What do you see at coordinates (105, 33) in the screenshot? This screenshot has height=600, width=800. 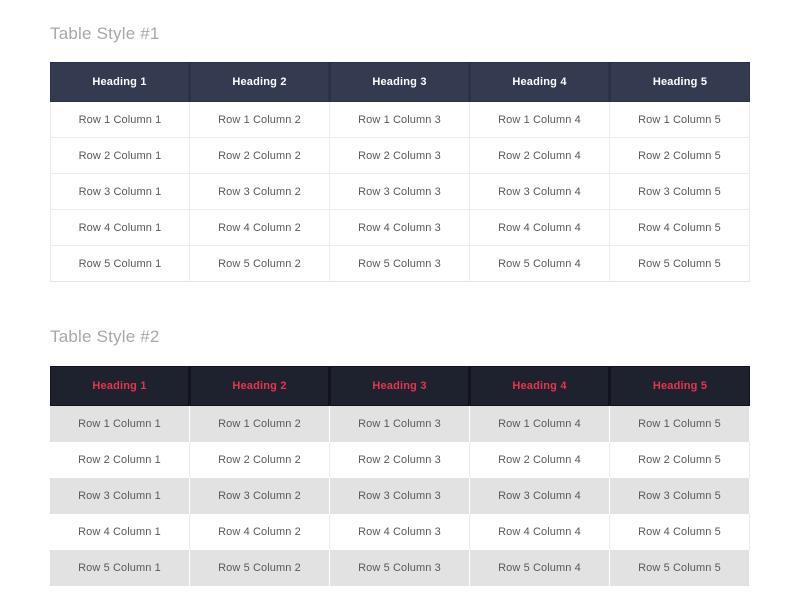 I see `page-title: Table Style #1` at bounding box center [105, 33].